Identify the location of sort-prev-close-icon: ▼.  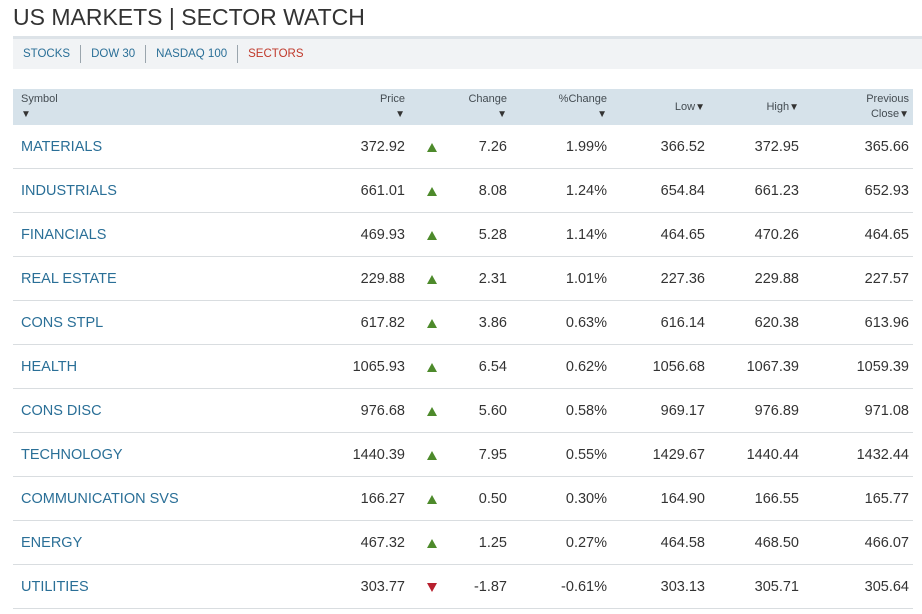
(904, 114).